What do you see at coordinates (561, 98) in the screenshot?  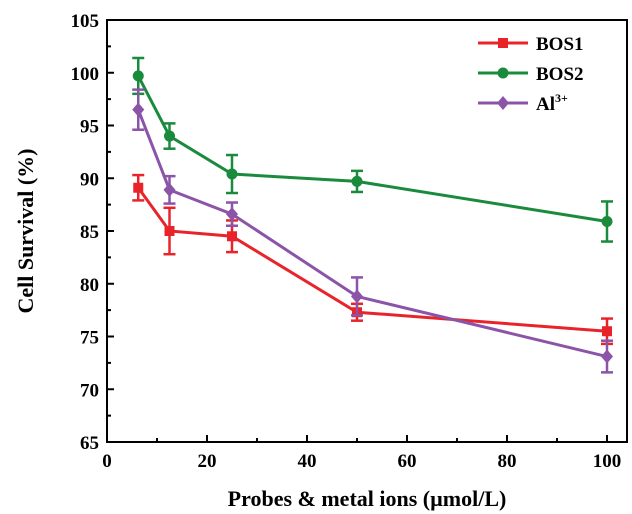 I see `legend-label-superscript: 3+` at bounding box center [561, 98].